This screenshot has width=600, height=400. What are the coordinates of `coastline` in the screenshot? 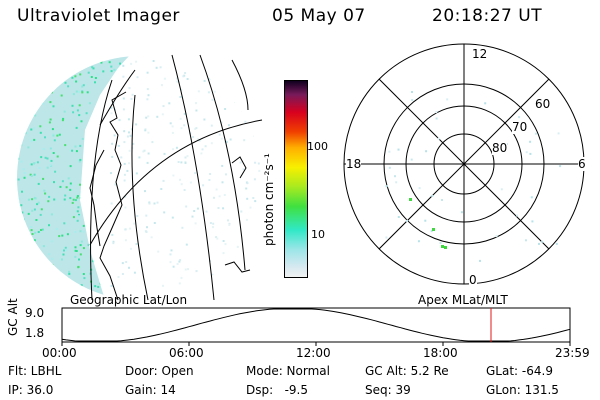 It's located at (170, 196).